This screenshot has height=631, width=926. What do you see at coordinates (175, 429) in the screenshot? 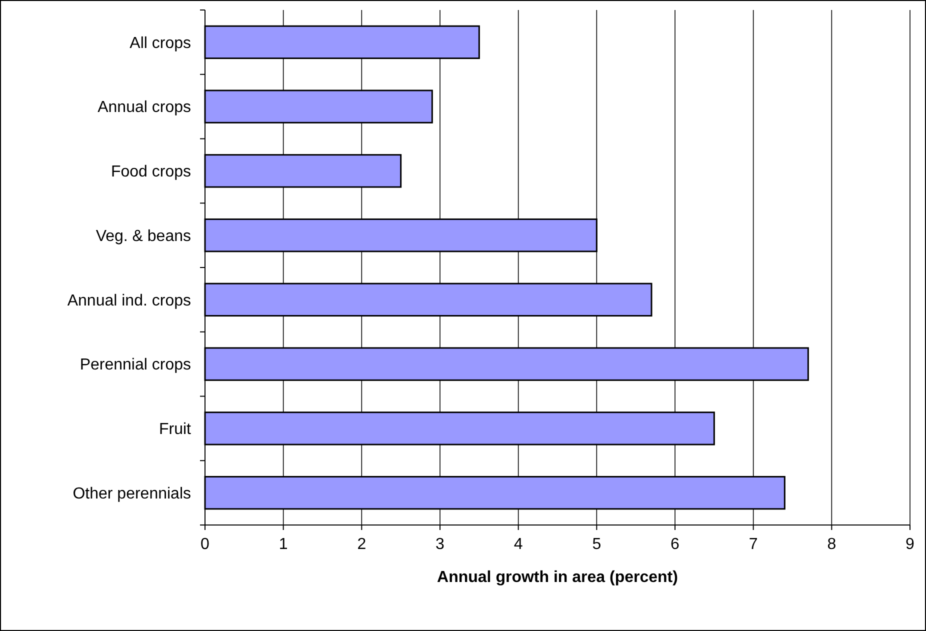
I see `y-tick-label: Fruit` at bounding box center [175, 429].